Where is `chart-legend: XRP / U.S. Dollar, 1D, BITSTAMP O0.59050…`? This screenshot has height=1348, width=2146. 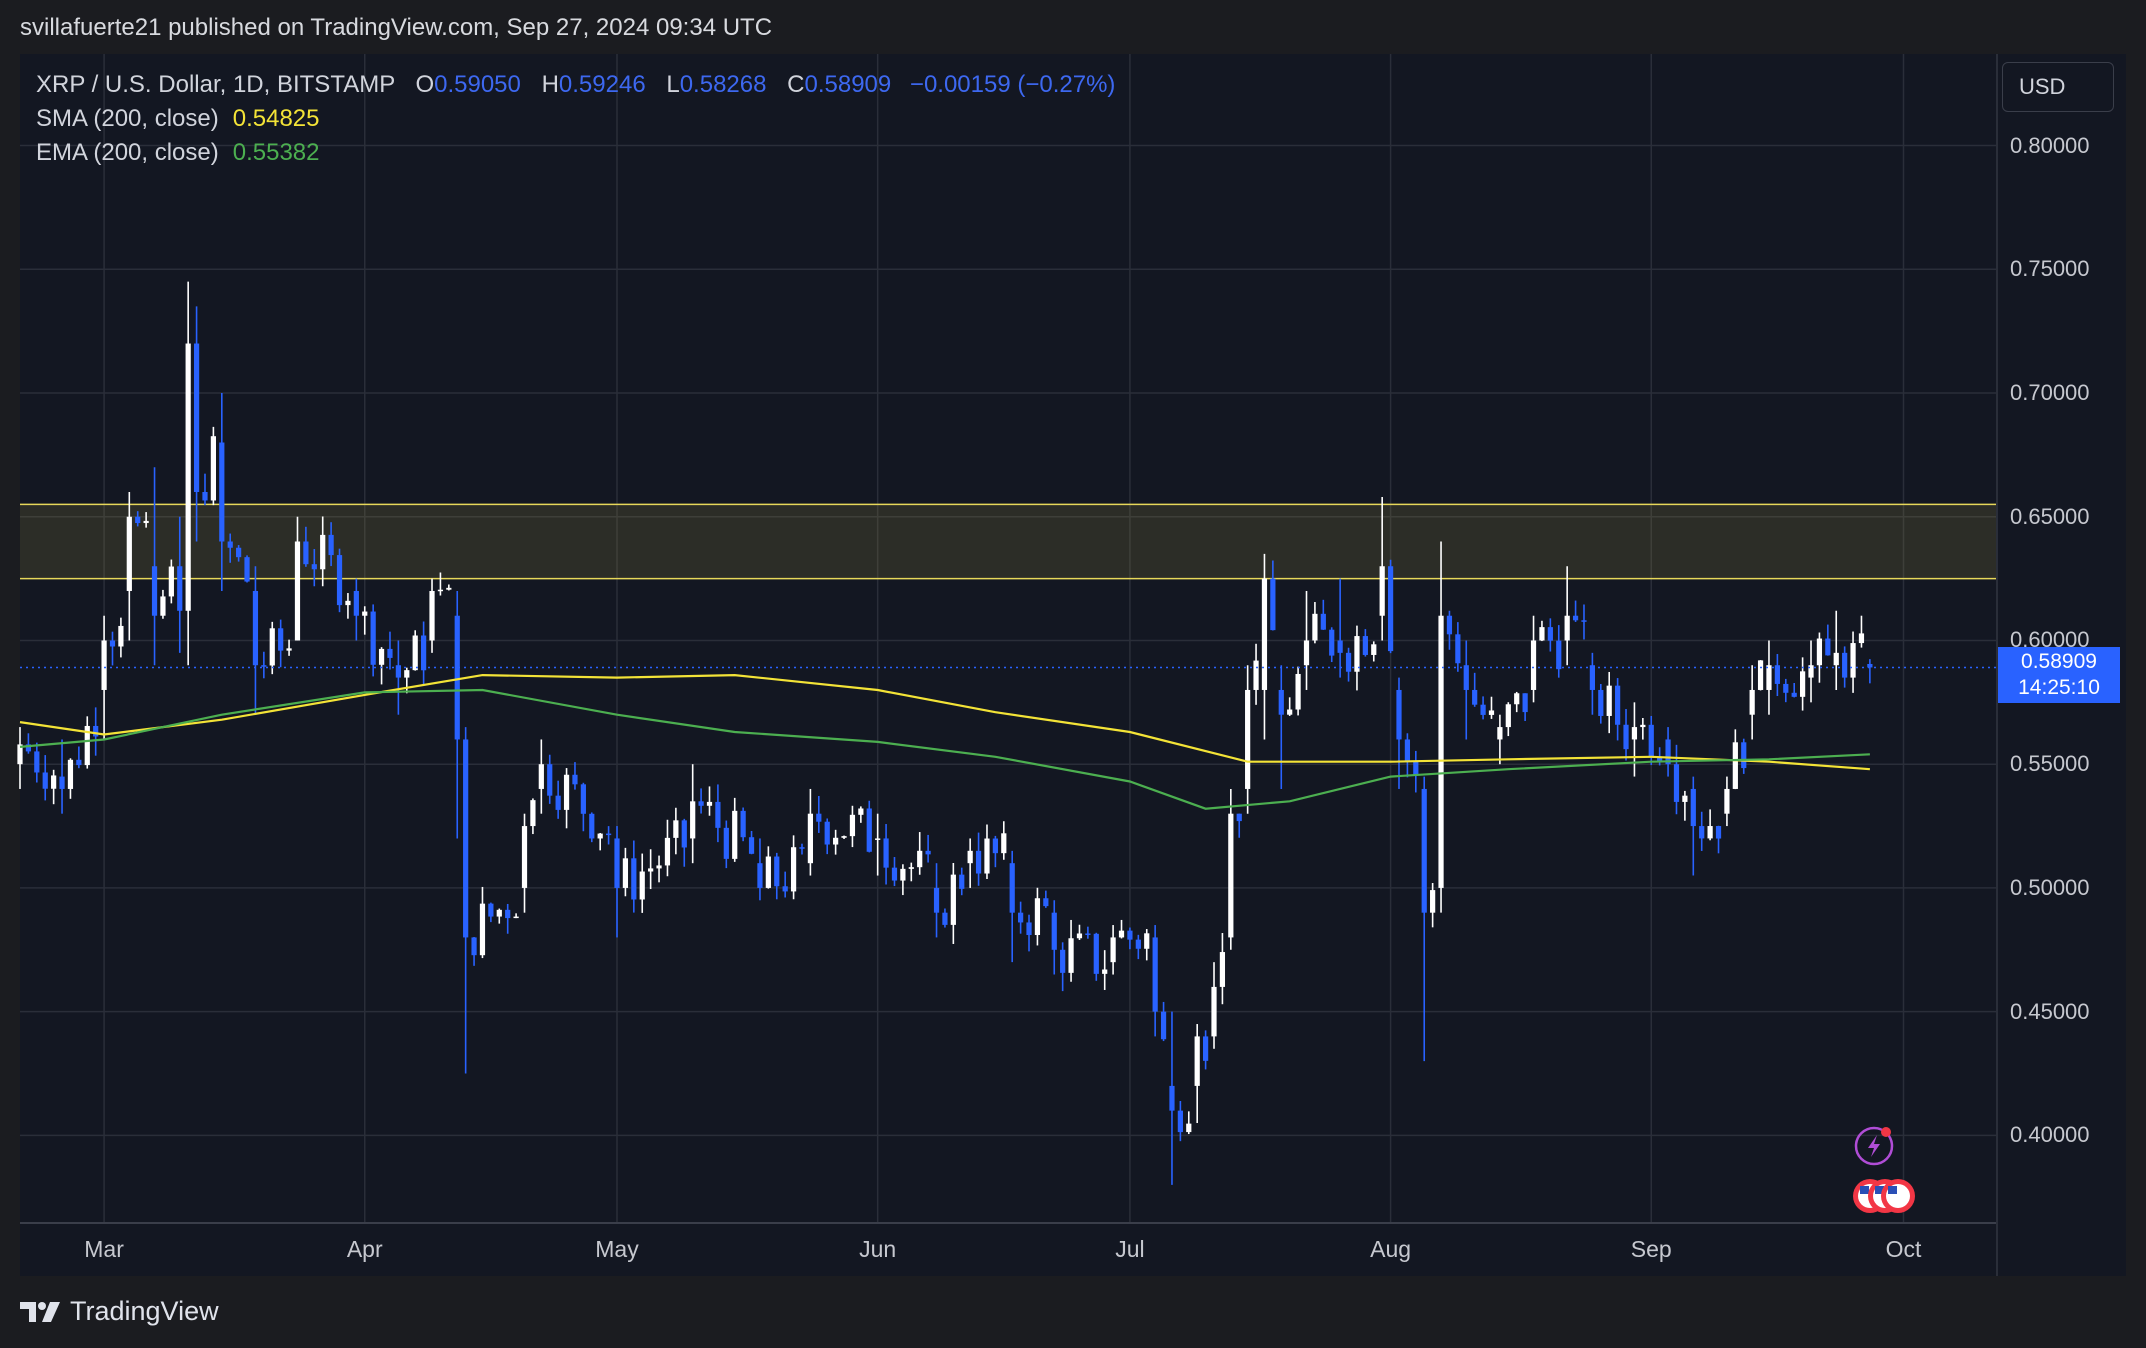
chart-legend: XRP / U.S. Dollar, 1D, BITSTAMP O0.59050… is located at coordinates (575, 119).